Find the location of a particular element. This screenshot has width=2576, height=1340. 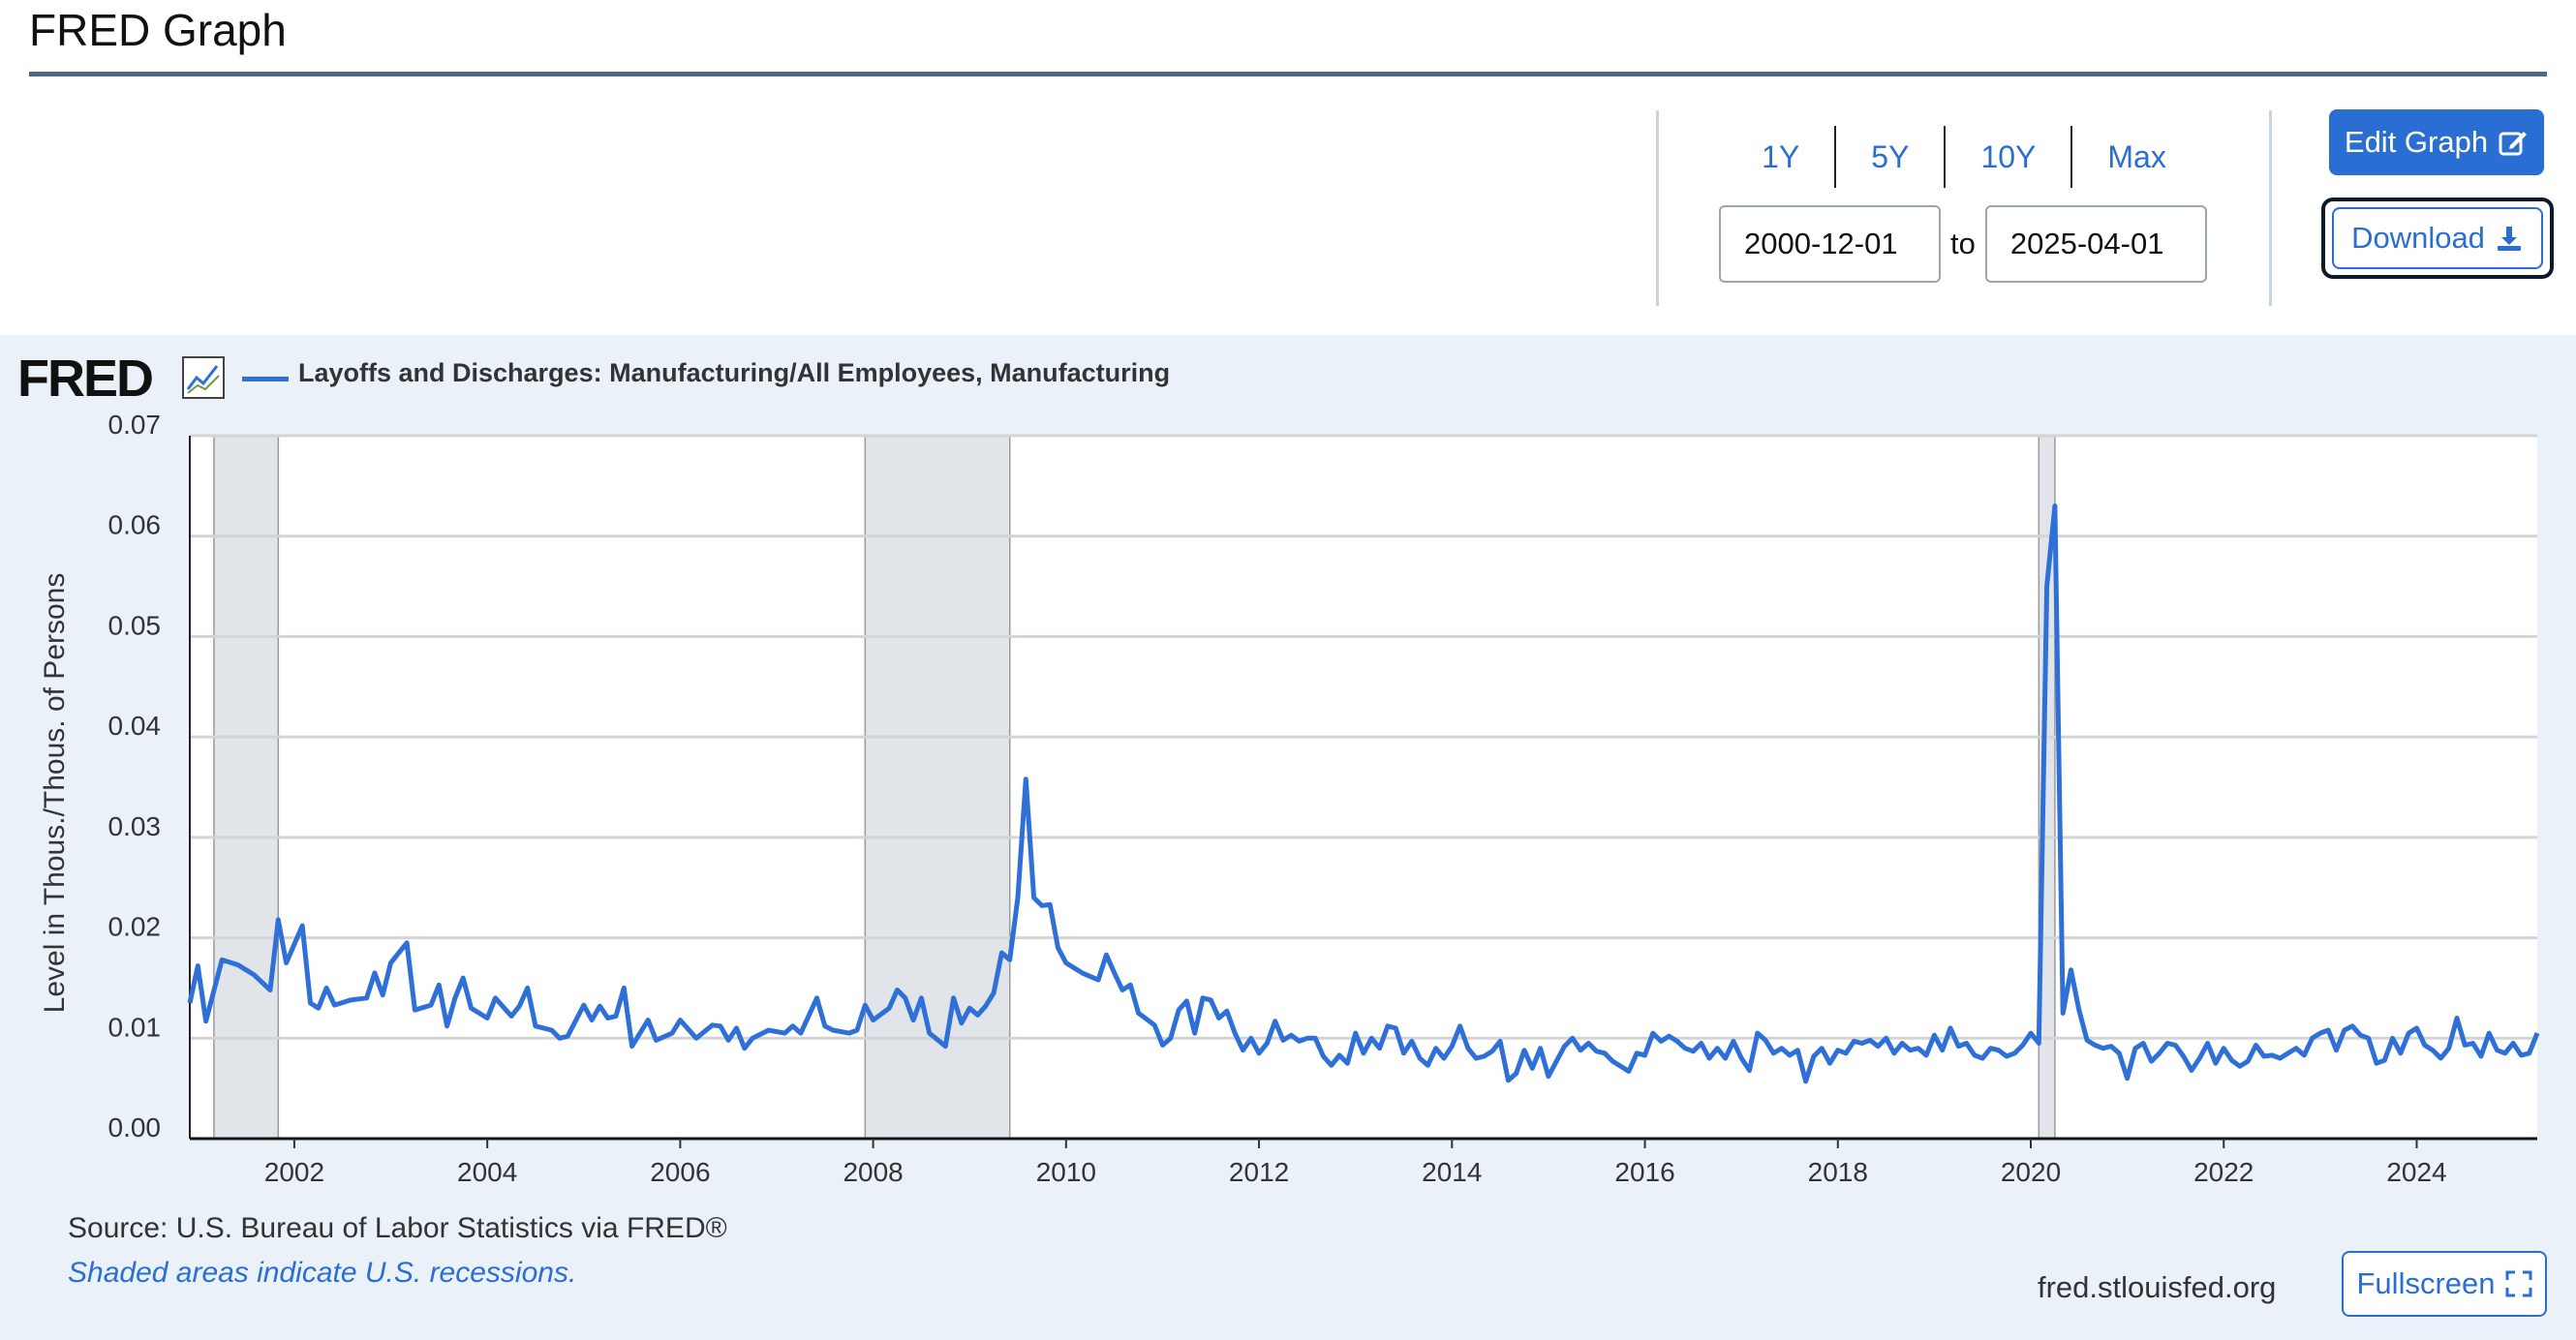

download-button: Download is located at coordinates (2437, 239).